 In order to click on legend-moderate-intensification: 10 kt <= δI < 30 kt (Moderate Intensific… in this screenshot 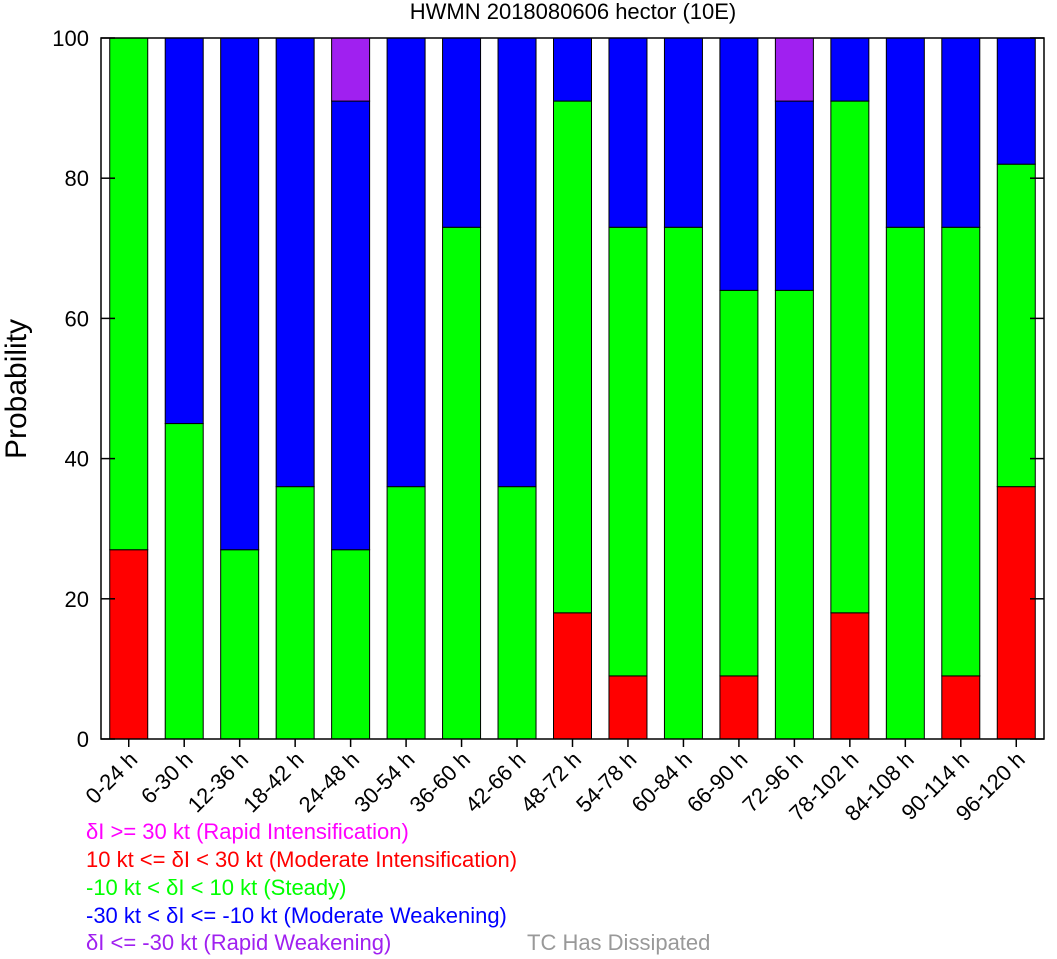, I will do `click(302, 859)`.